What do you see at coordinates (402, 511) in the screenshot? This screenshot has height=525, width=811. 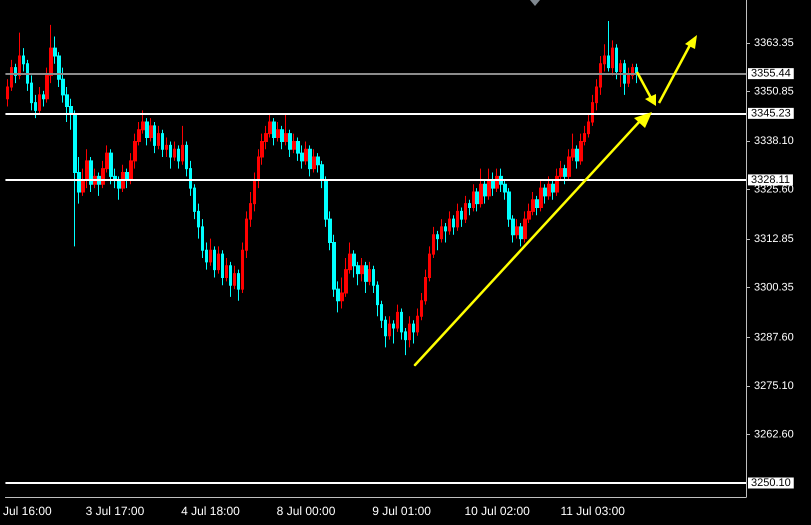 I see `x-tick-label: 9 Jul 01:00` at bounding box center [402, 511].